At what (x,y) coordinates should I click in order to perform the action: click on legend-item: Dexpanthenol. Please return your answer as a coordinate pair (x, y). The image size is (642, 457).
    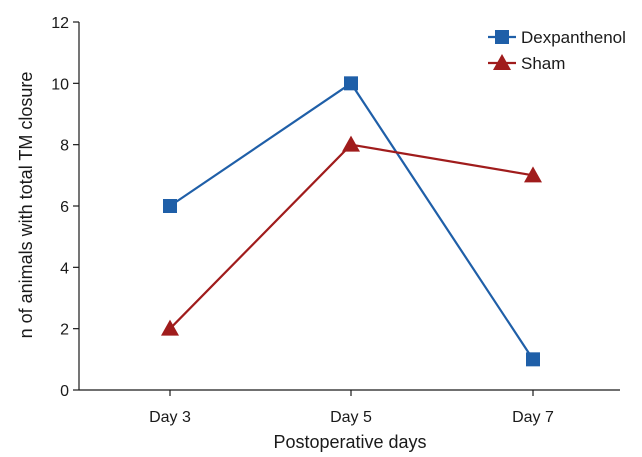
    Looking at the image, I should click on (557, 37).